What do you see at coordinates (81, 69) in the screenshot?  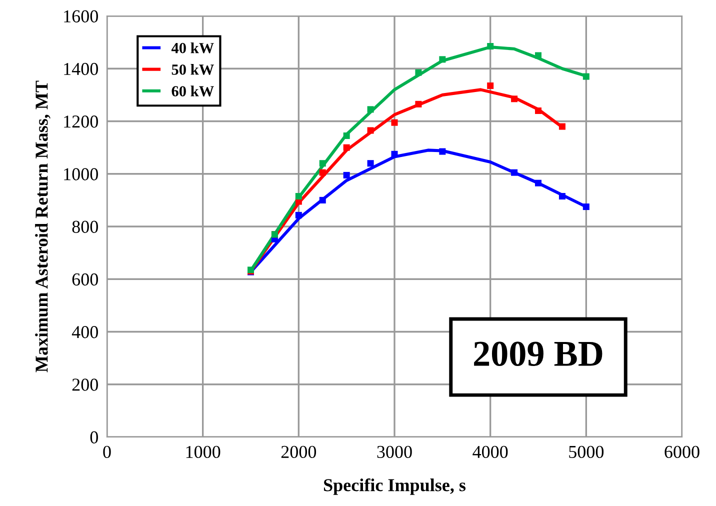 I see `y-tick-label: 1400` at bounding box center [81, 69].